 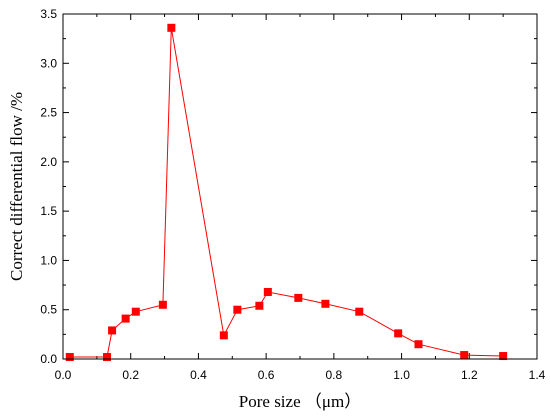 I want to click on x-tick-label: 0.8, so click(x=334, y=375).